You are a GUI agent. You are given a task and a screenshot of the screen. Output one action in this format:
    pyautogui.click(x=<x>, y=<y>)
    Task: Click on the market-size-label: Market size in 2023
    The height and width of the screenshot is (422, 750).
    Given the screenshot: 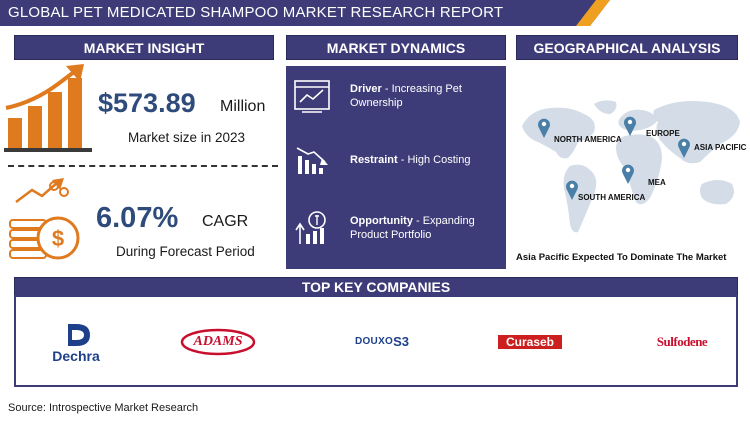 What is the action you would take?
    pyautogui.click(x=187, y=137)
    